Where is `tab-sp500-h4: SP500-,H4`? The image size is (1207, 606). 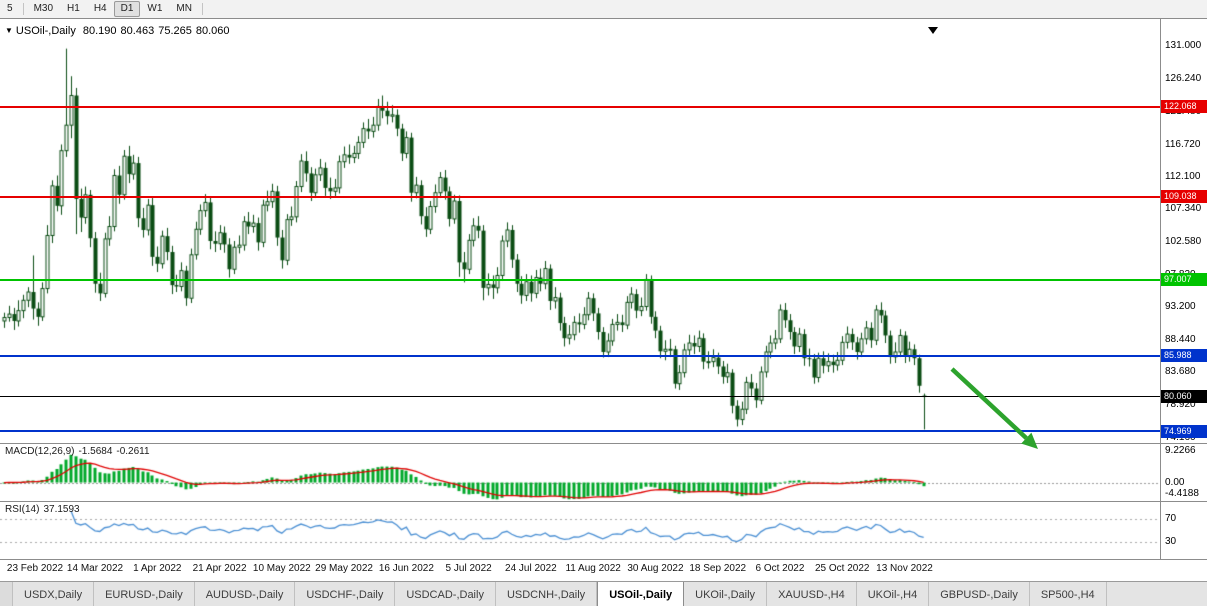 tab-sp500-h4: SP500-,H4 is located at coordinates (1068, 594).